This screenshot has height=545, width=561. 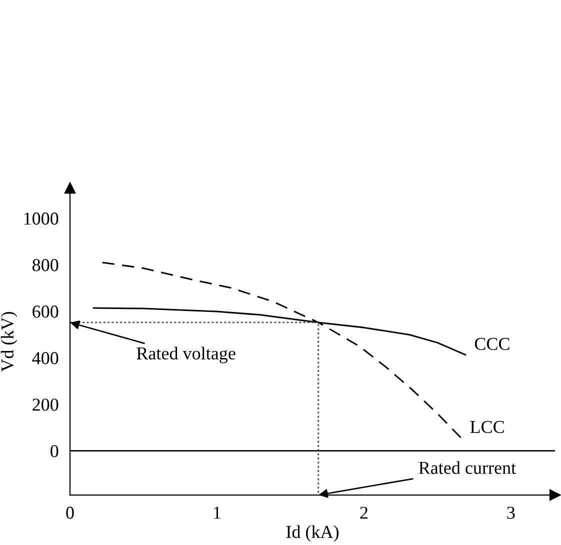 I want to click on x-axis-title: Id (kA), so click(x=312, y=533).